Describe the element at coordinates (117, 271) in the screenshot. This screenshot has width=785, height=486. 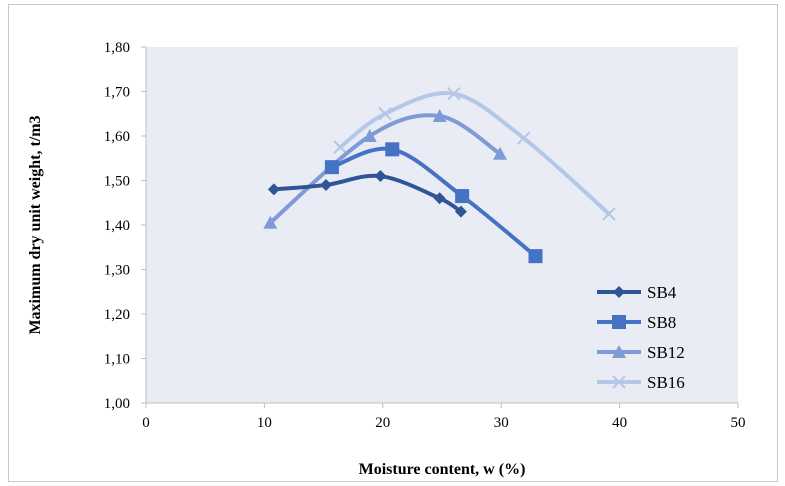
I see `y-tick-label: 1,30` at that location.